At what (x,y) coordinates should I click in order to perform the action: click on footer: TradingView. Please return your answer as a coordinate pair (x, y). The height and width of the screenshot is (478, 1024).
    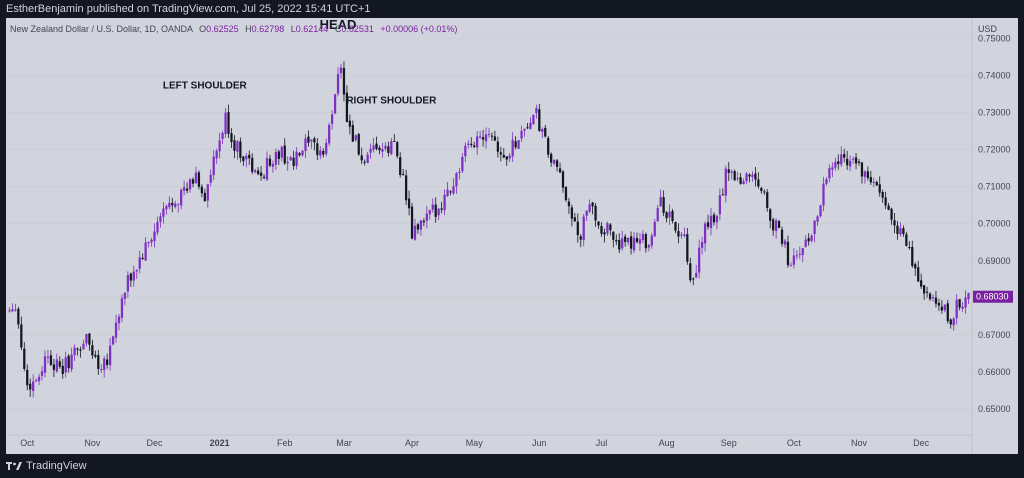
    Looking at the image, I should click on (46, 466).